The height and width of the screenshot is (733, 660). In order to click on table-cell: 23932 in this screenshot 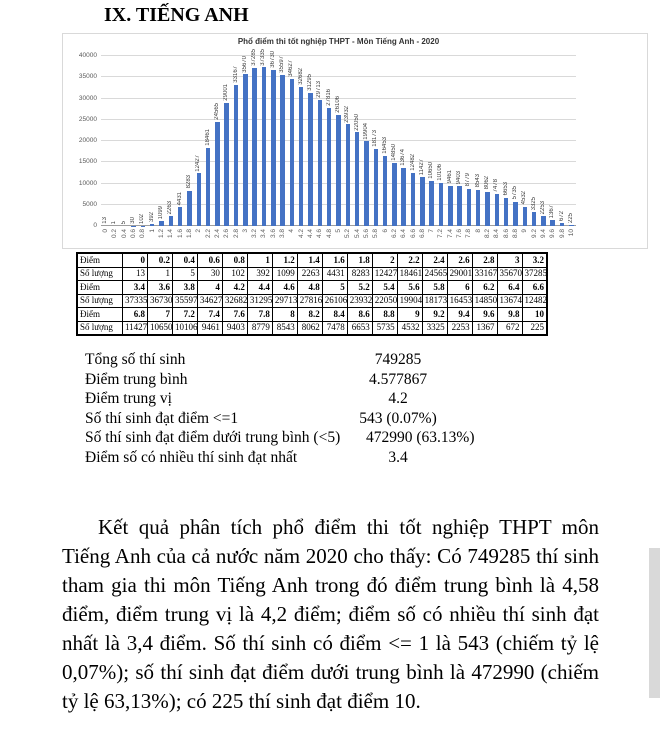, I will do `click(359, 300)`.